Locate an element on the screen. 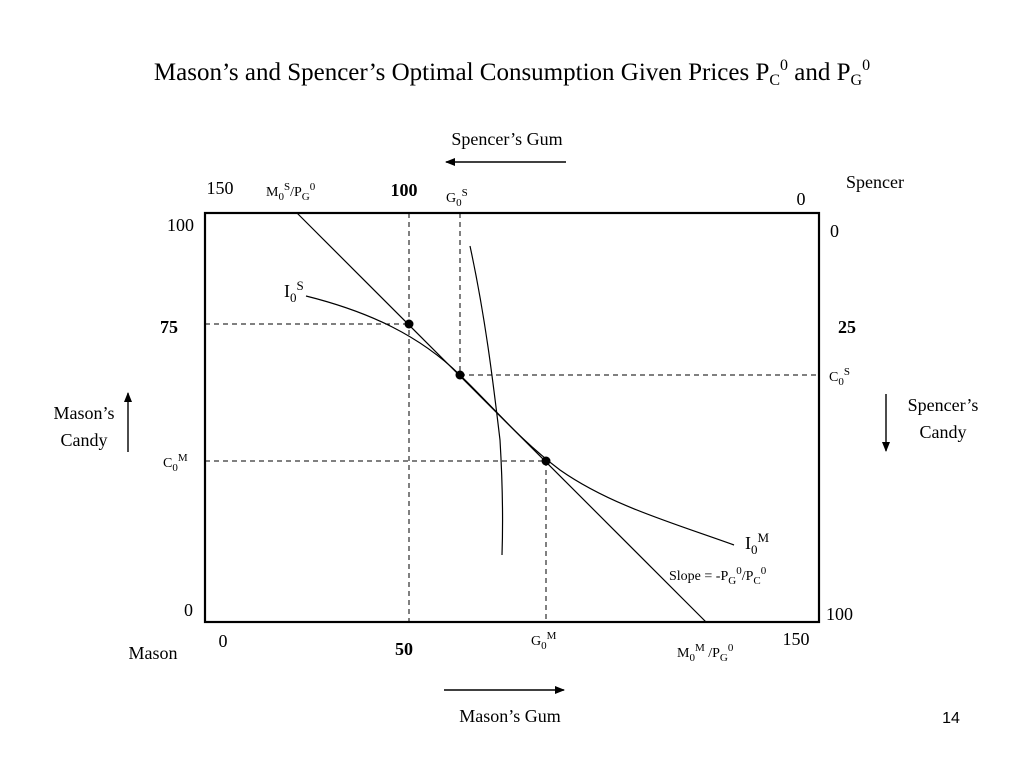 The height and width of the screenshot is (768, 1024). spencer-candy-label-line1: Spencer’s is located at coordinates (943, 405).